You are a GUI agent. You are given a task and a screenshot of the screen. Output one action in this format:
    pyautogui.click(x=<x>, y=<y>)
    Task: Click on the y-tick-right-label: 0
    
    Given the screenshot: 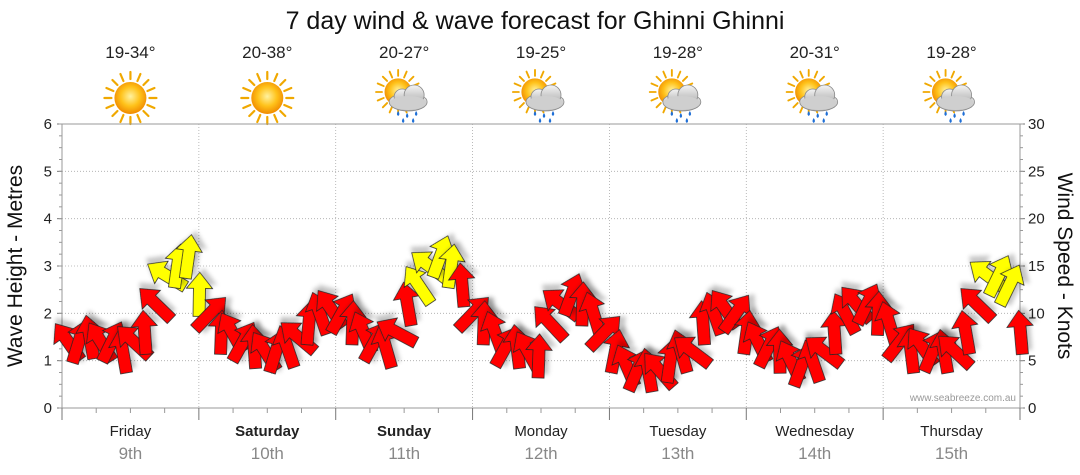 What is the action you would take?
    pyautogui.click(x=1032, y=408)
    